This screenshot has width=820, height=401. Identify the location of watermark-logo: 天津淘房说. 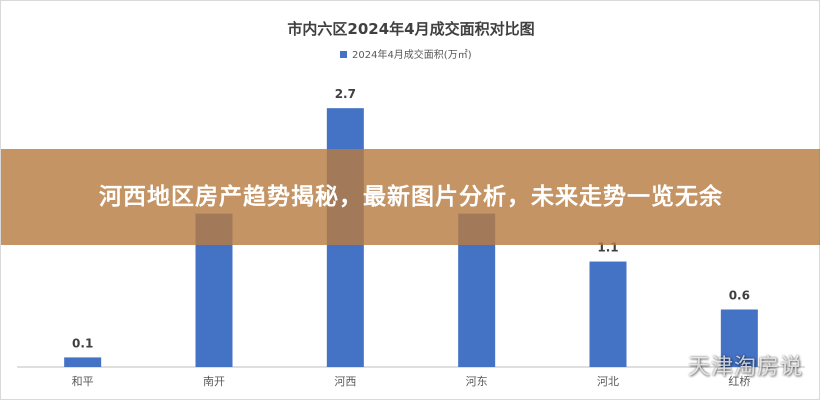
(745, 367).